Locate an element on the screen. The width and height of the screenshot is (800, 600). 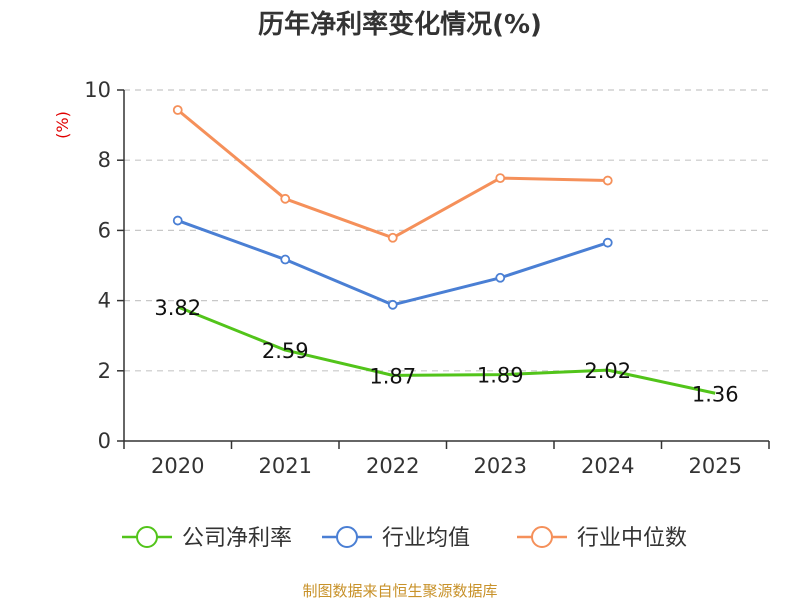
legend-item: 行业均值 is located at coordinates (396, 538).